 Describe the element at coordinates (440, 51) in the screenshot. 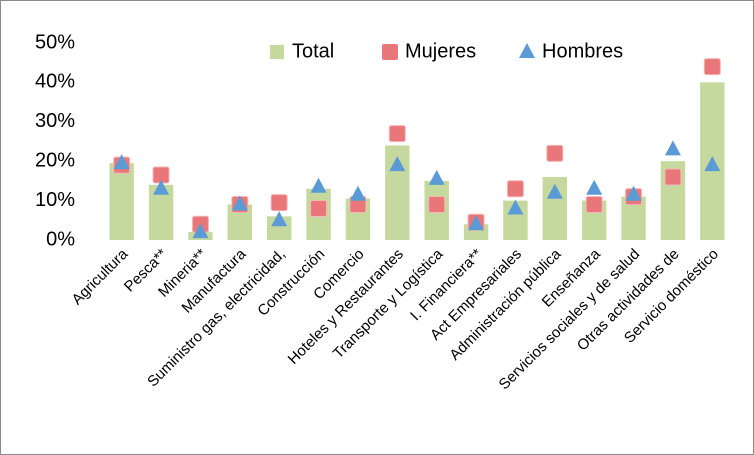

I see `legend-label: Mujeres` at that location.